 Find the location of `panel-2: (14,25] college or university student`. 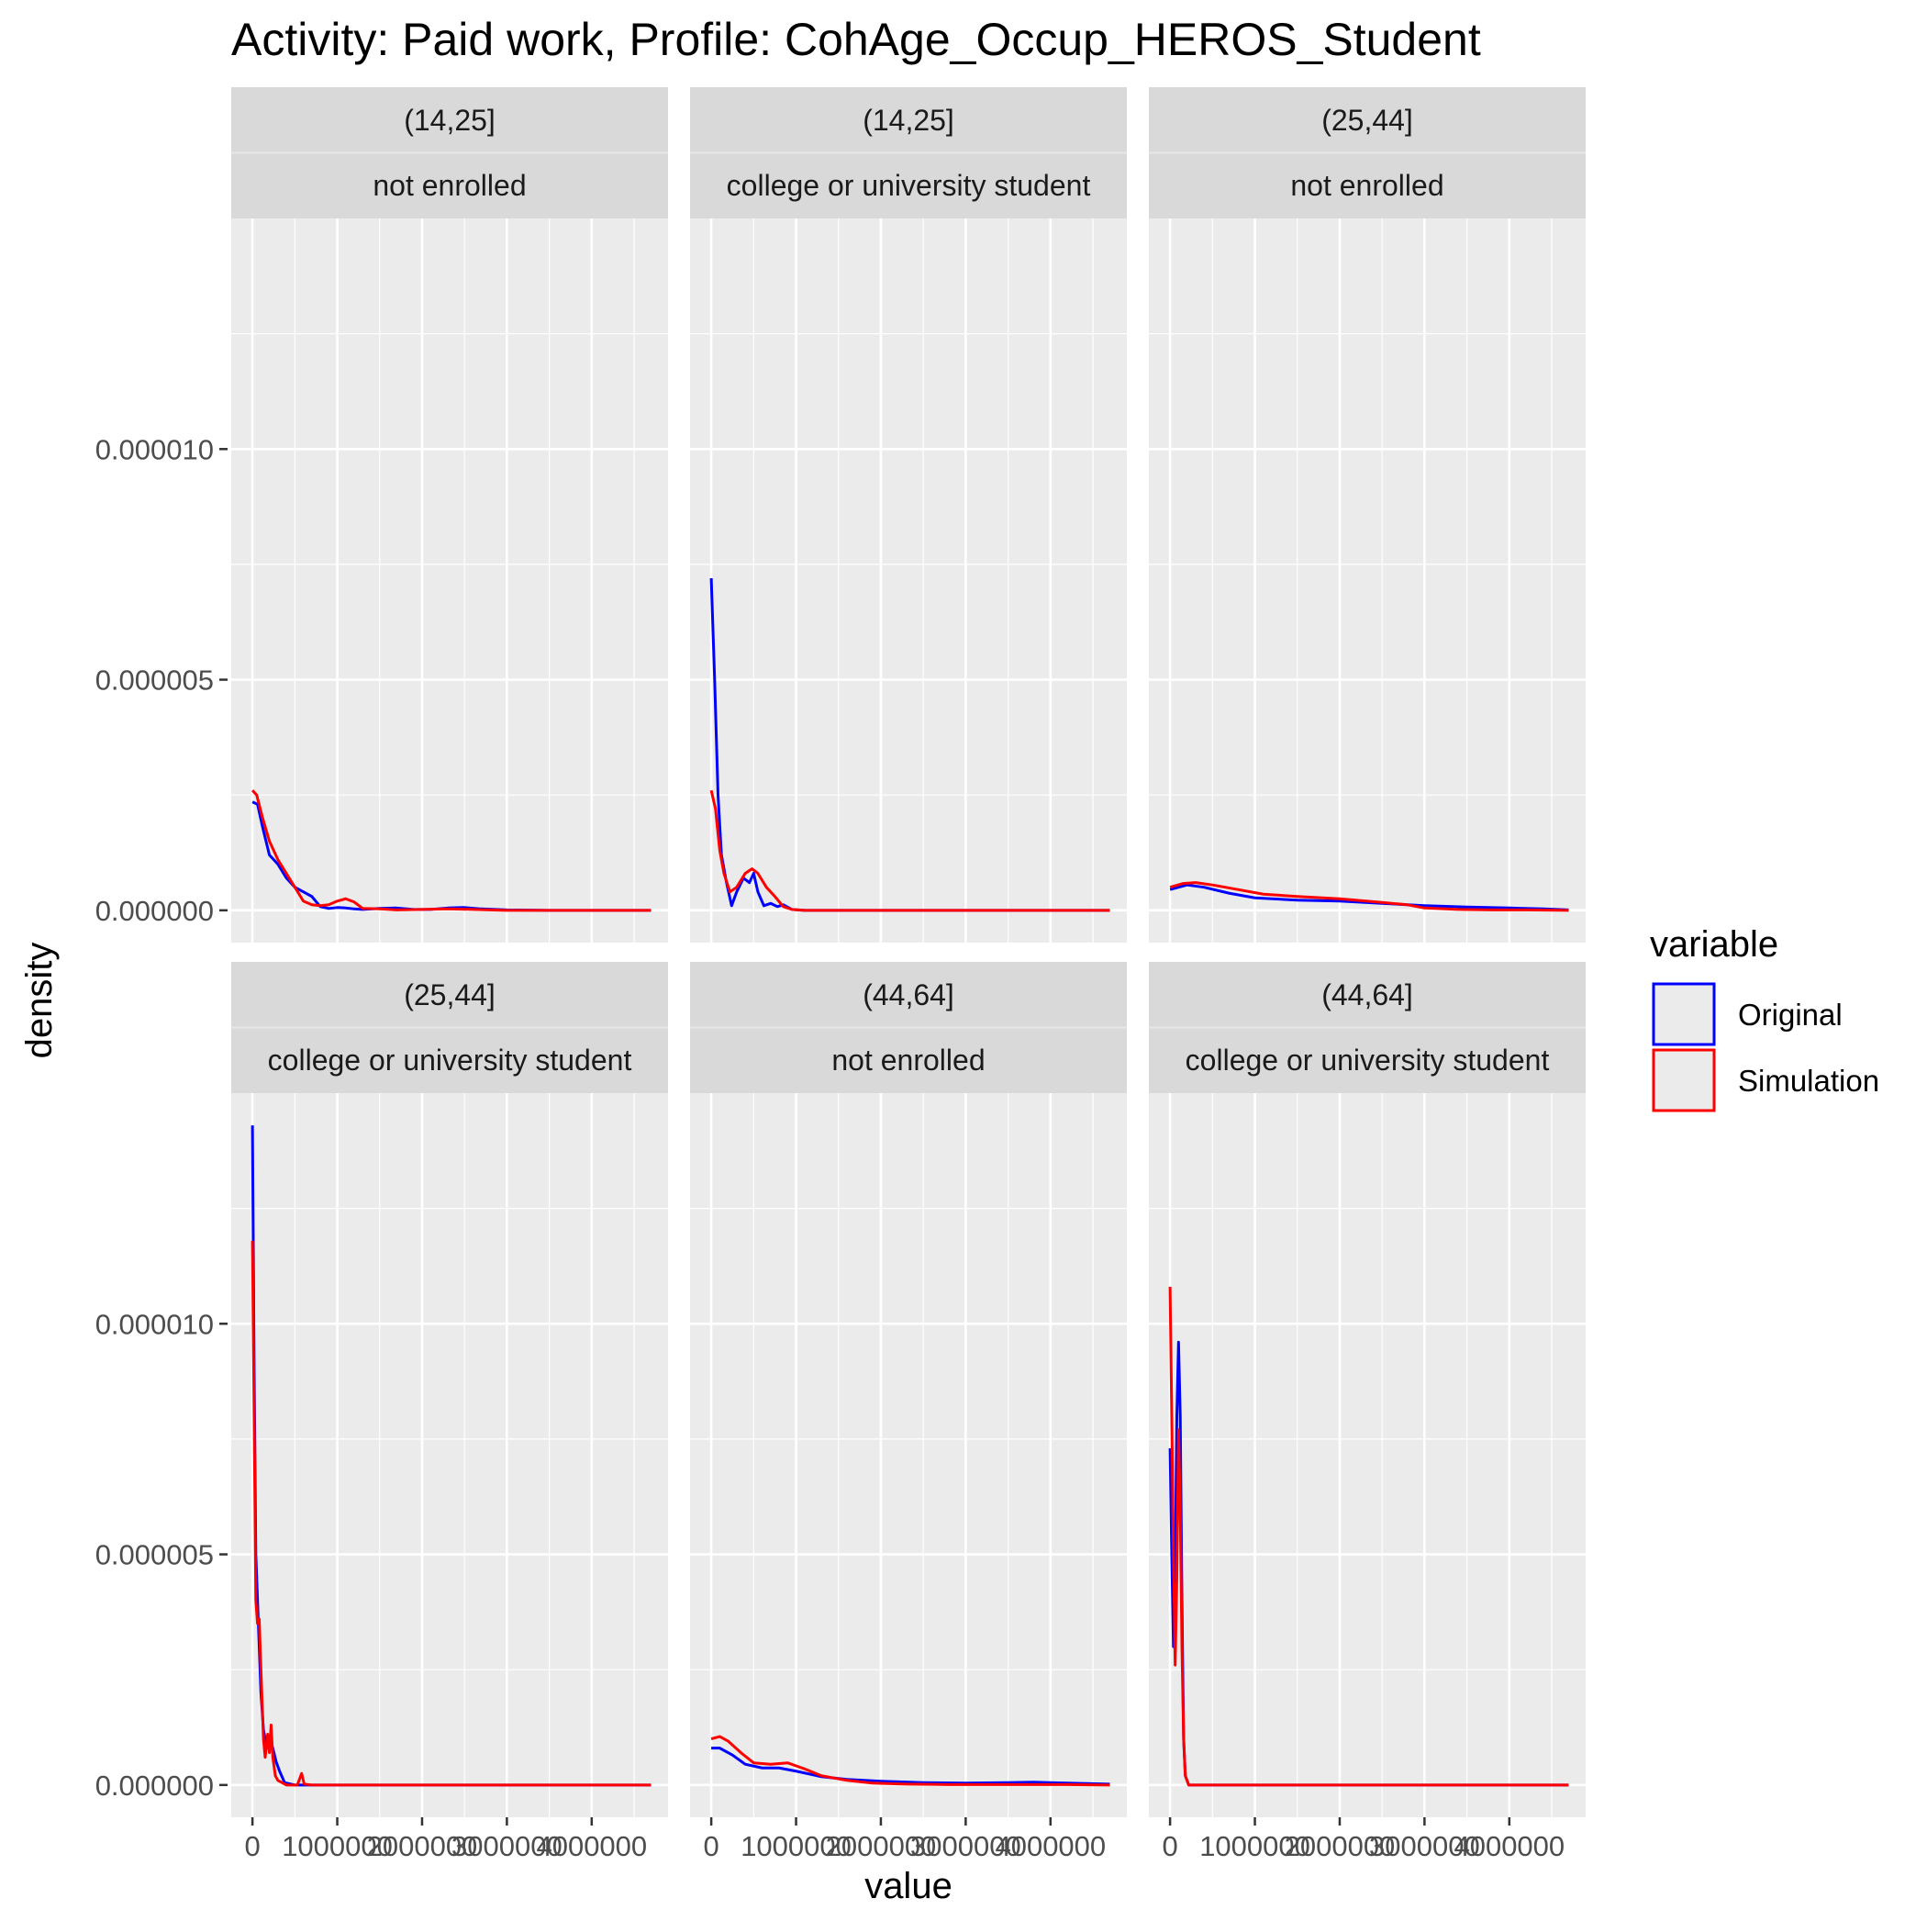

panel-2: (14,25] college or university student is located at coordinates (908, 515).